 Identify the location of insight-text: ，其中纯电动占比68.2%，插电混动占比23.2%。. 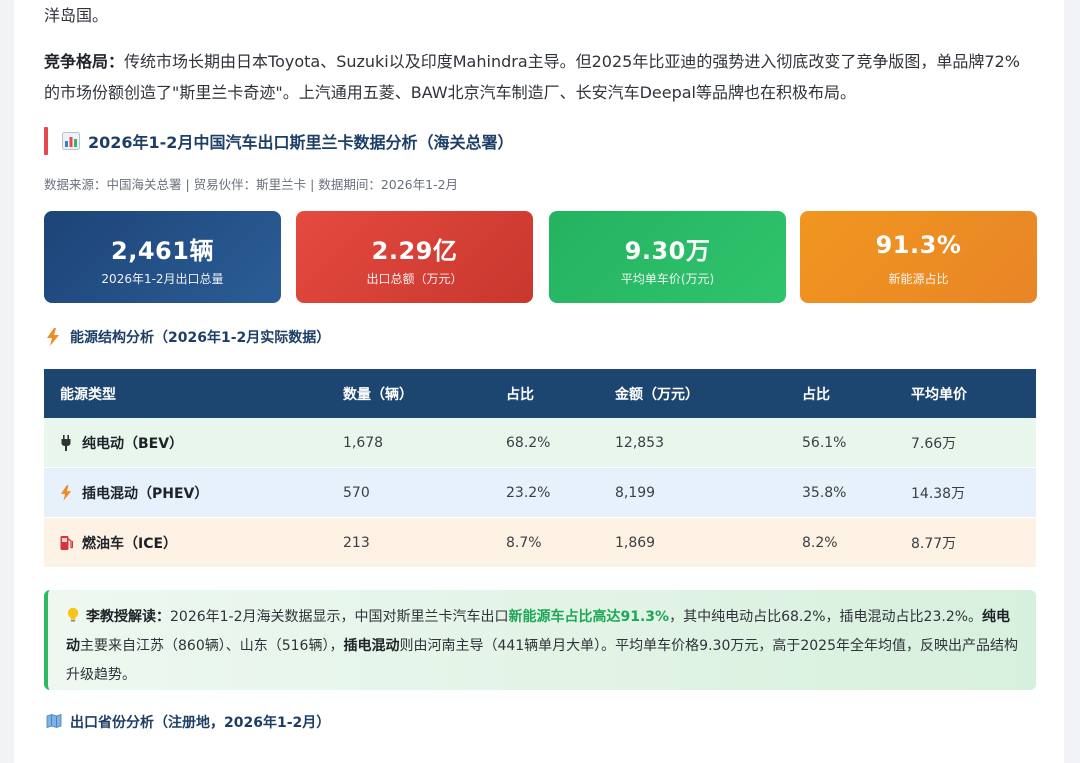
(826, 617).